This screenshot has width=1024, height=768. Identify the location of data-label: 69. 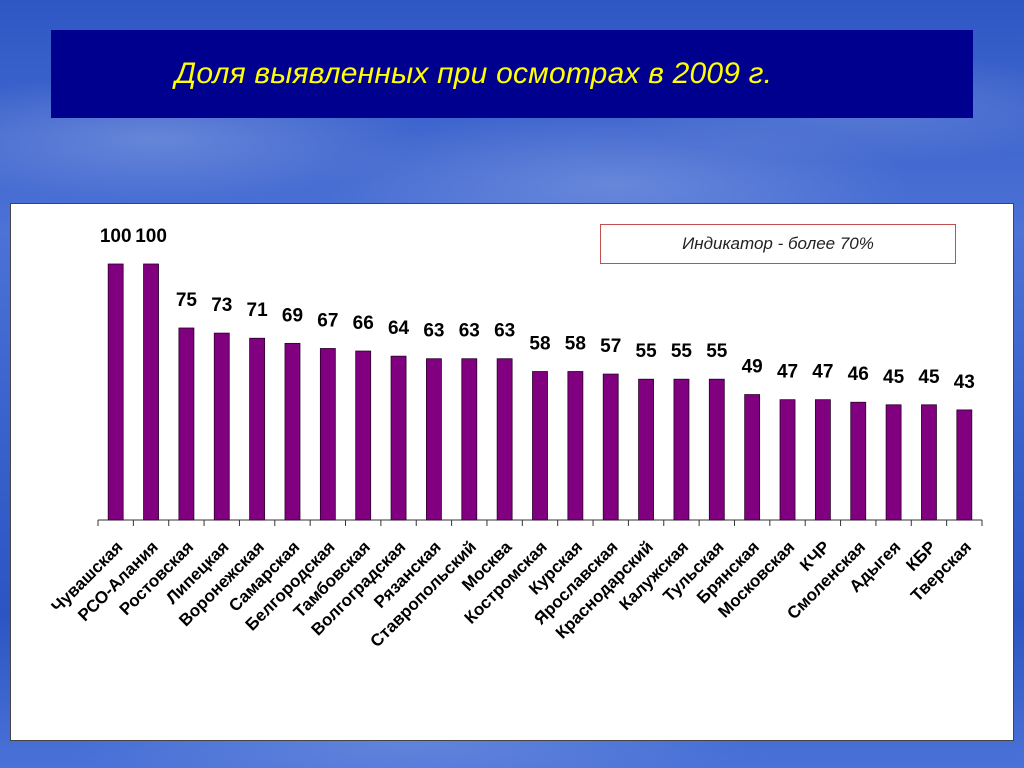
(292, 315).